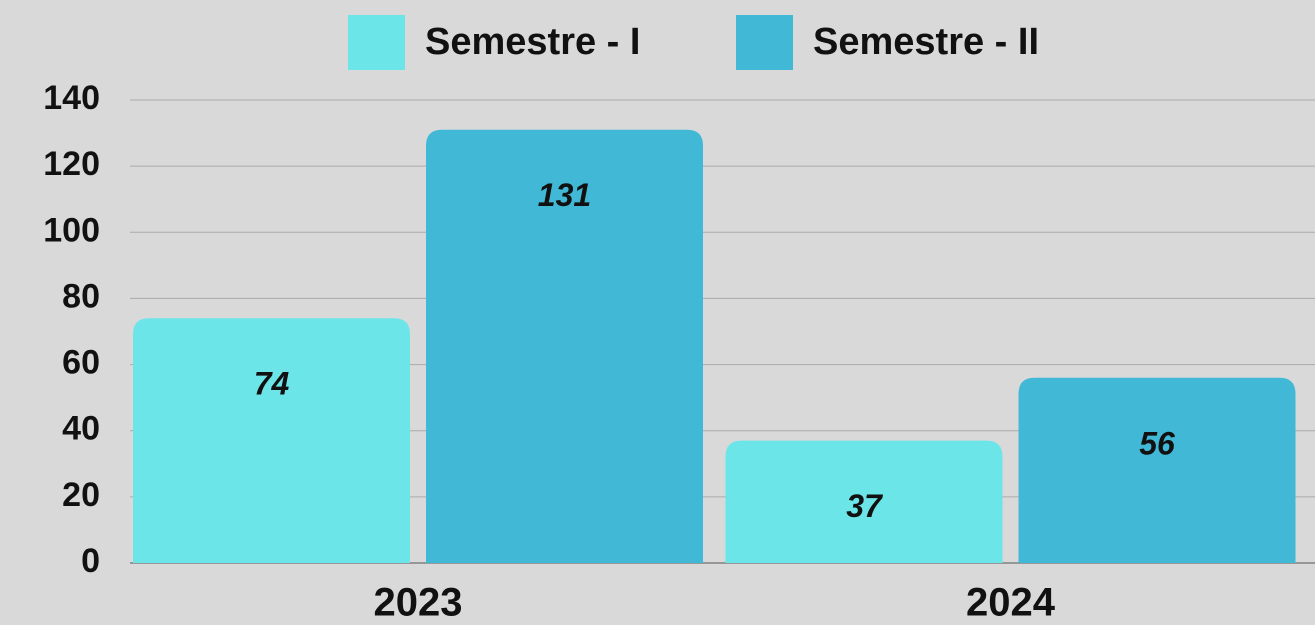 The width and height of the screenshot is (1315, 625). I want to click on data-label: 37, so click(865, 506).